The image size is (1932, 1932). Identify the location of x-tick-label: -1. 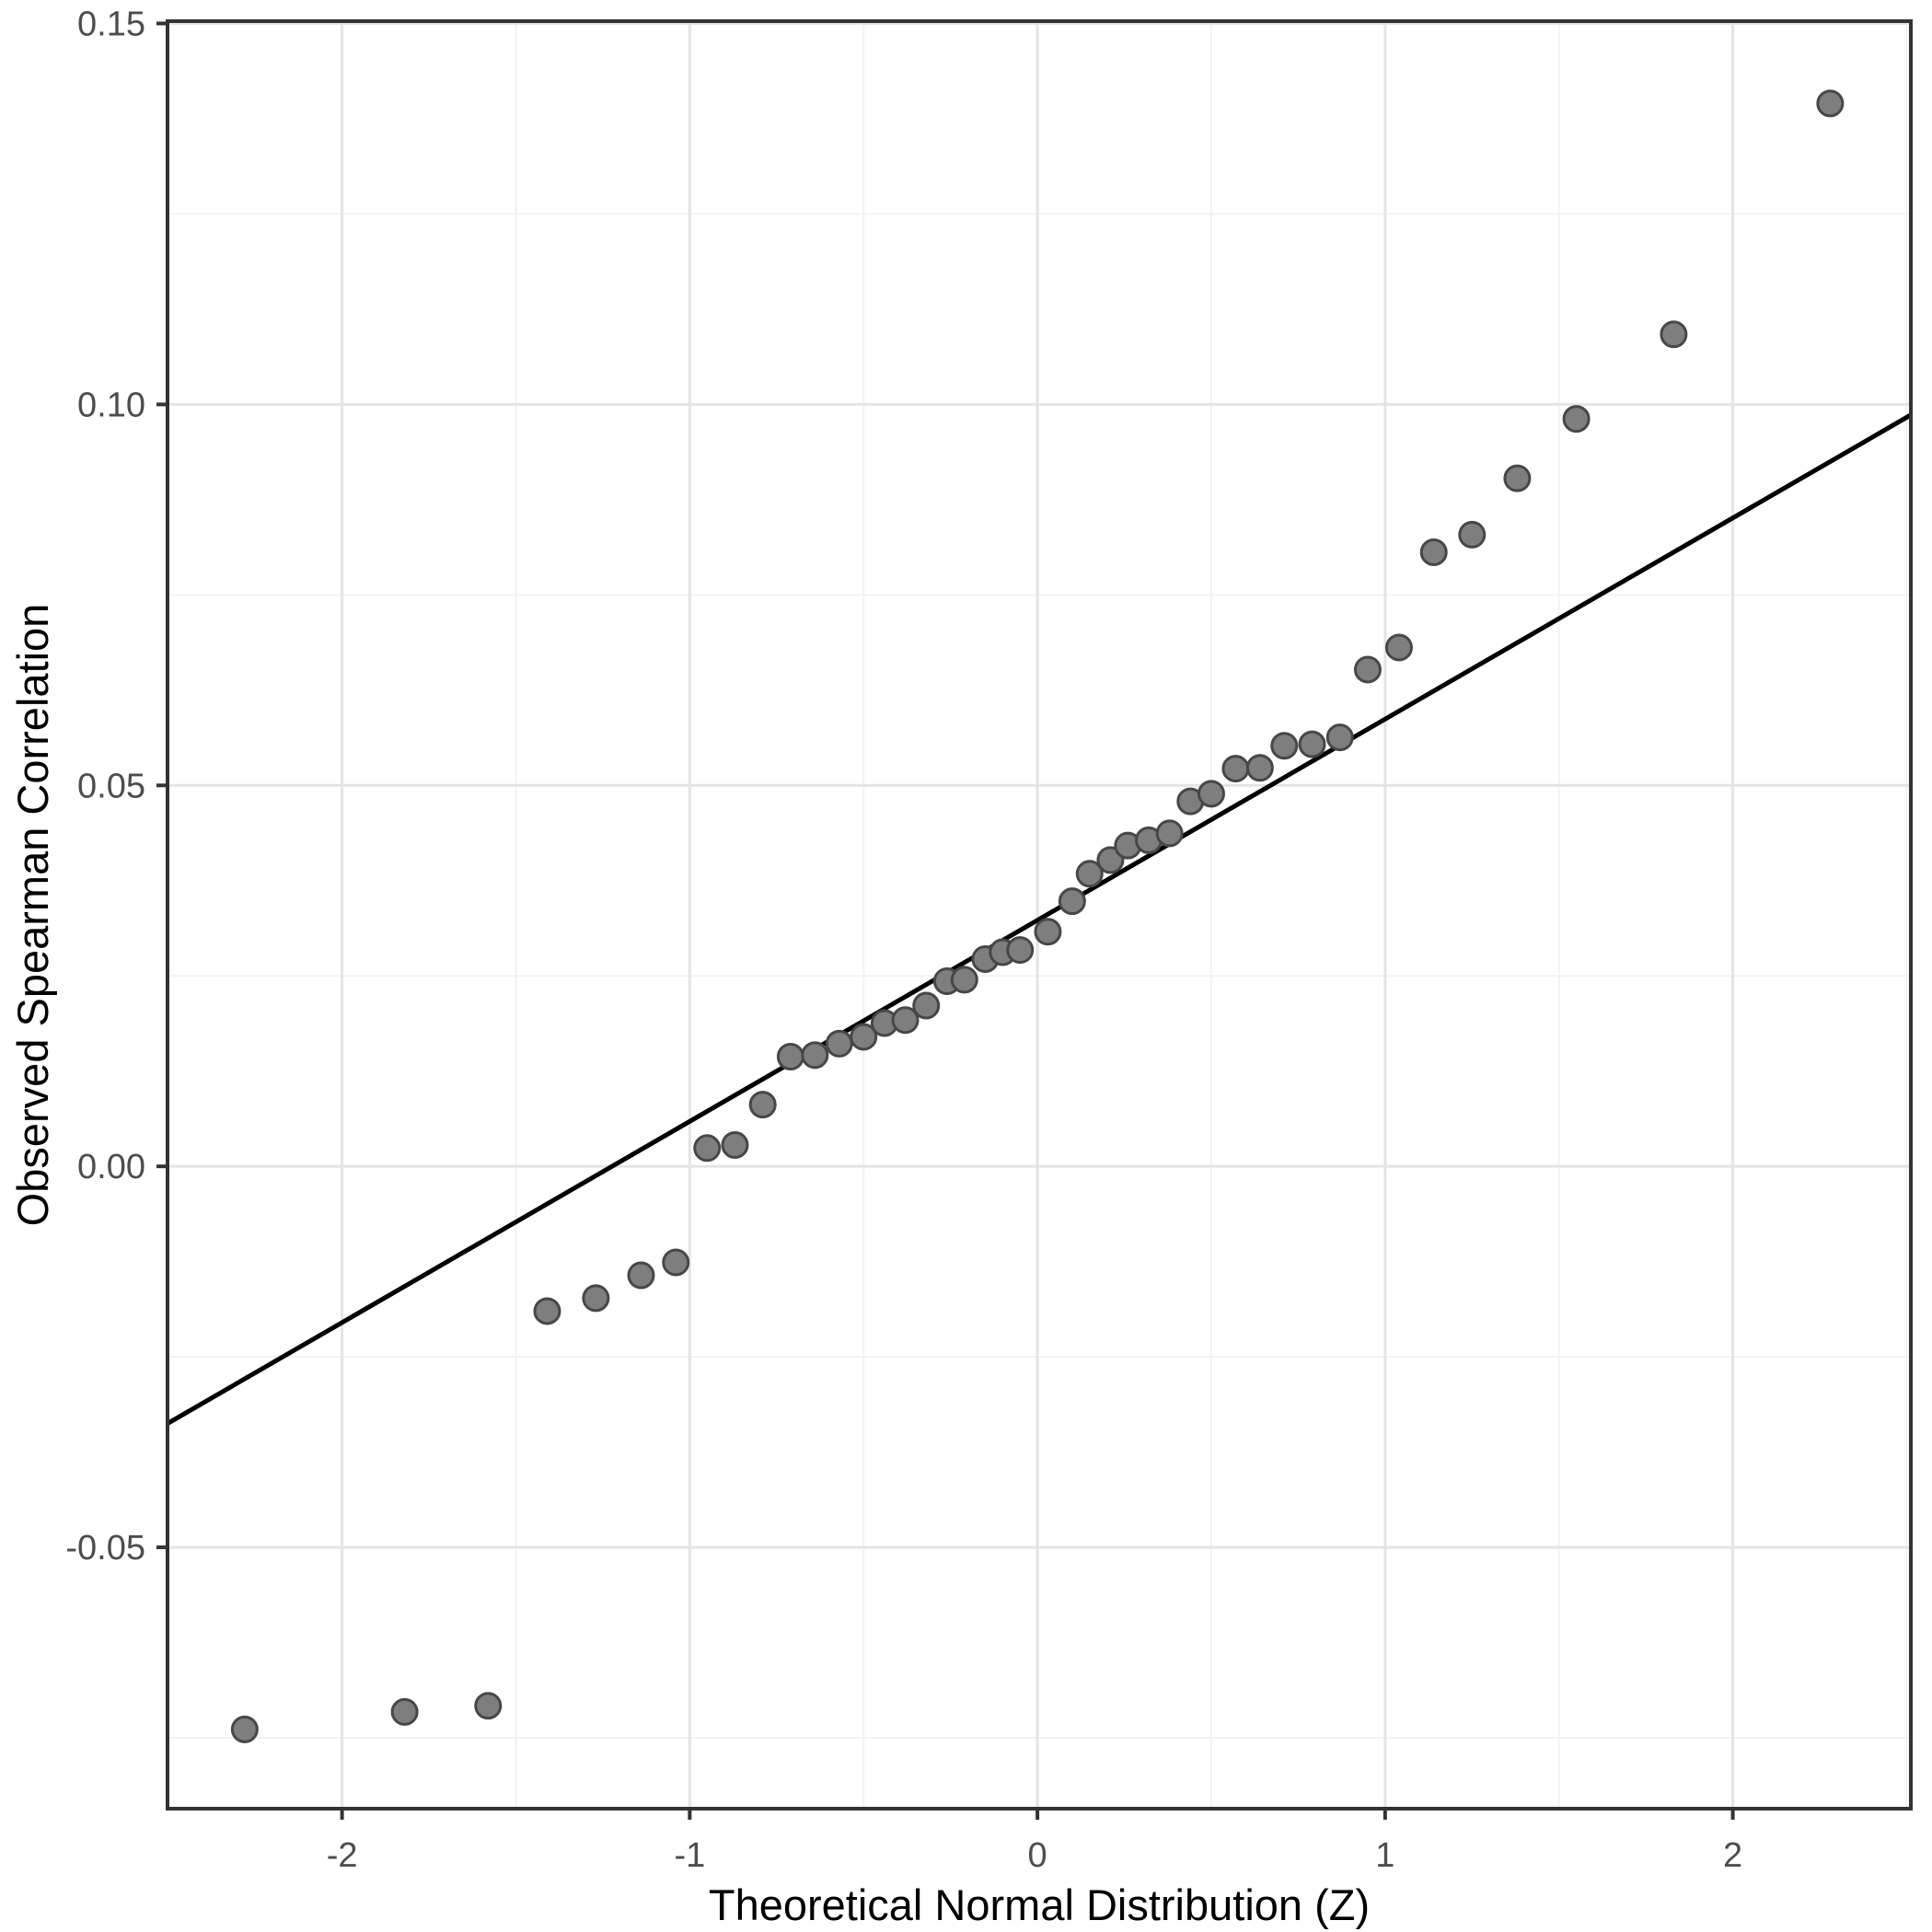
(690, 1856).